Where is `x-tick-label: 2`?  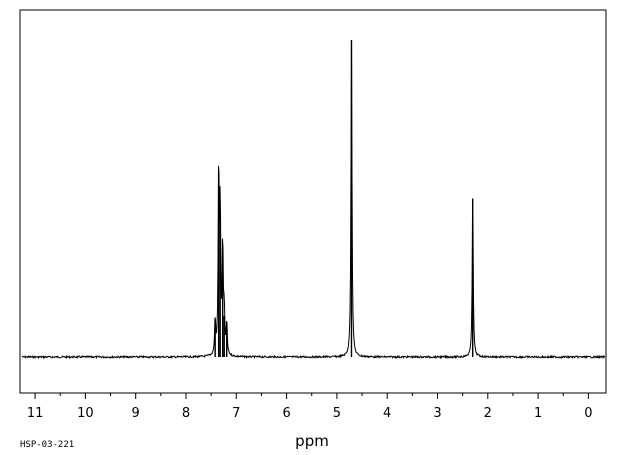 x-tick-label: 2 is located at coordinates (488, 413).